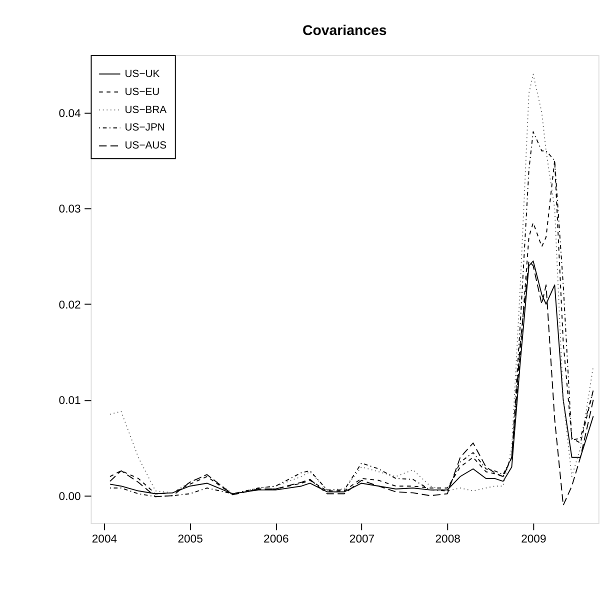 The height and width of the screenshot is (596, 606). Describe the element at coordinates (69, 114) in the screenshot. I see `y-tick-label: 0.04` at that location.